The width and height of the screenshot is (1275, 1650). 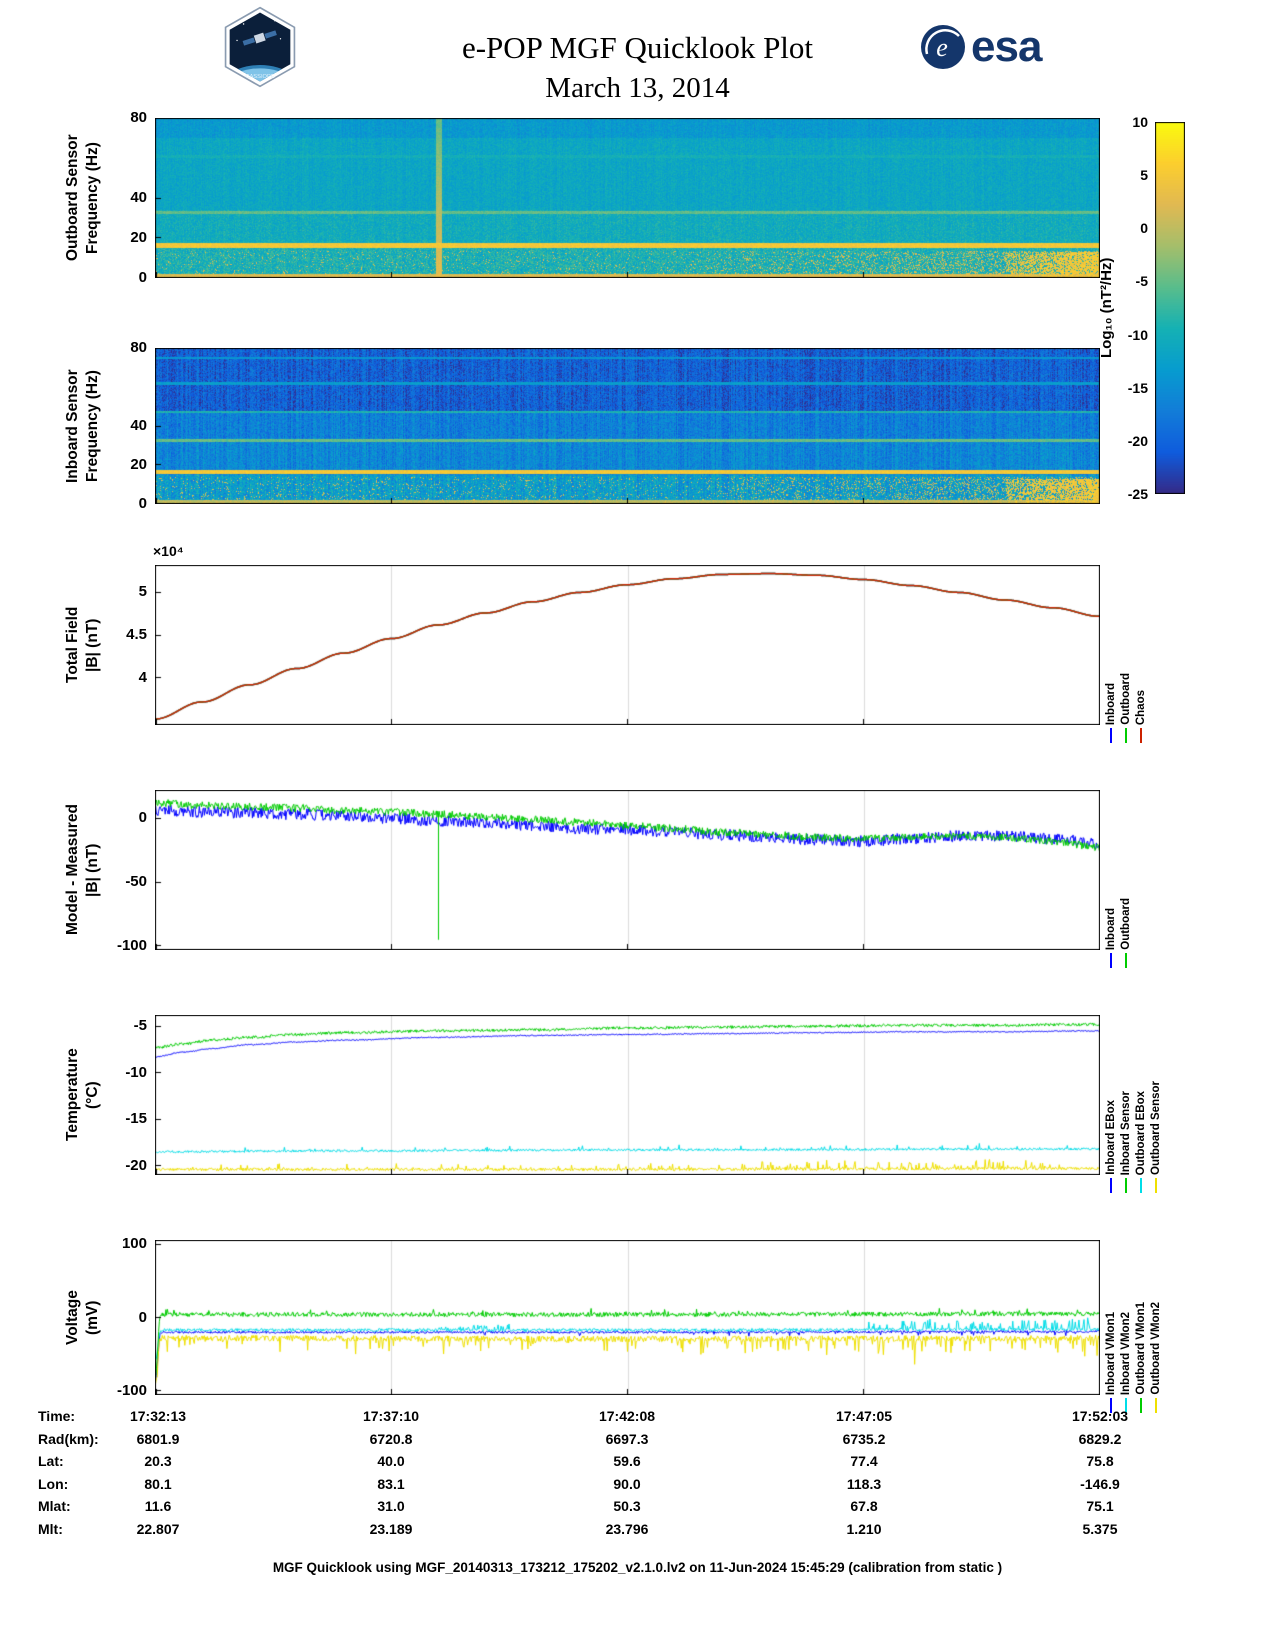 I want to click on model-minus-measured-ylabel: Model - Measured |B| (nT), so click(x=83, y=870).